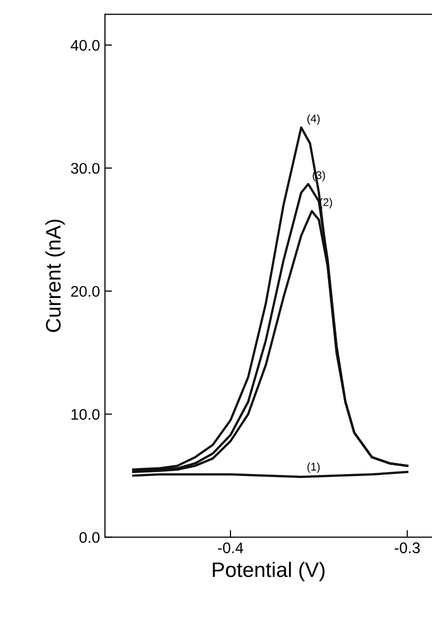 This screenshot has height=621, width=432. I want to click on y-axis-title: Current (nA), so click(55, 276).